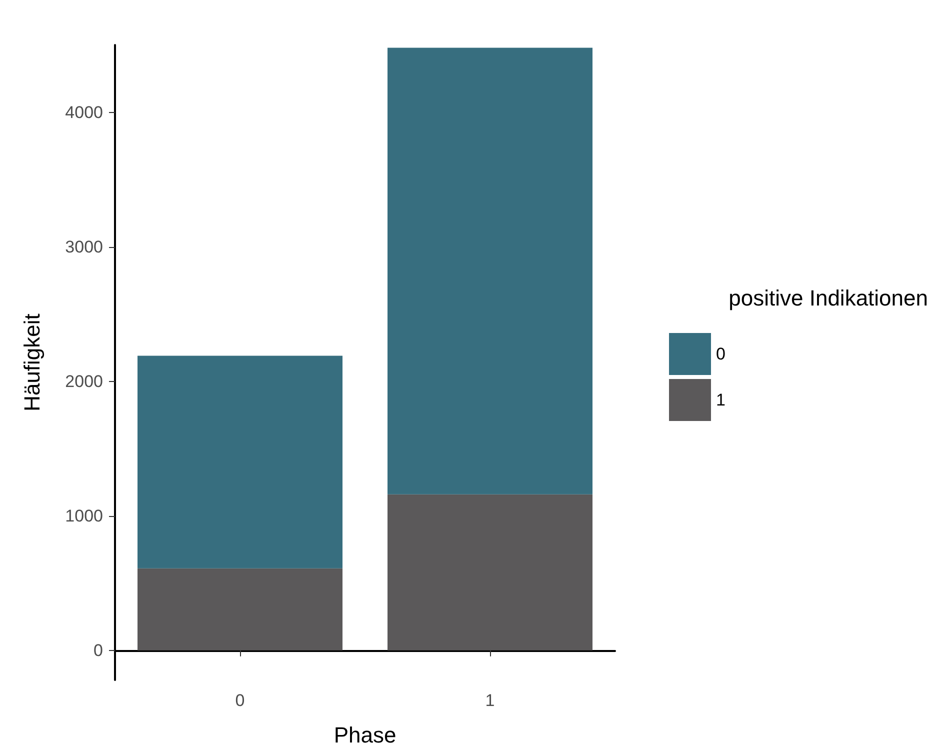 This screenshot has width=934, height=751. I want to click on y-axis-title: Häufigkeit, so click(32, 363).